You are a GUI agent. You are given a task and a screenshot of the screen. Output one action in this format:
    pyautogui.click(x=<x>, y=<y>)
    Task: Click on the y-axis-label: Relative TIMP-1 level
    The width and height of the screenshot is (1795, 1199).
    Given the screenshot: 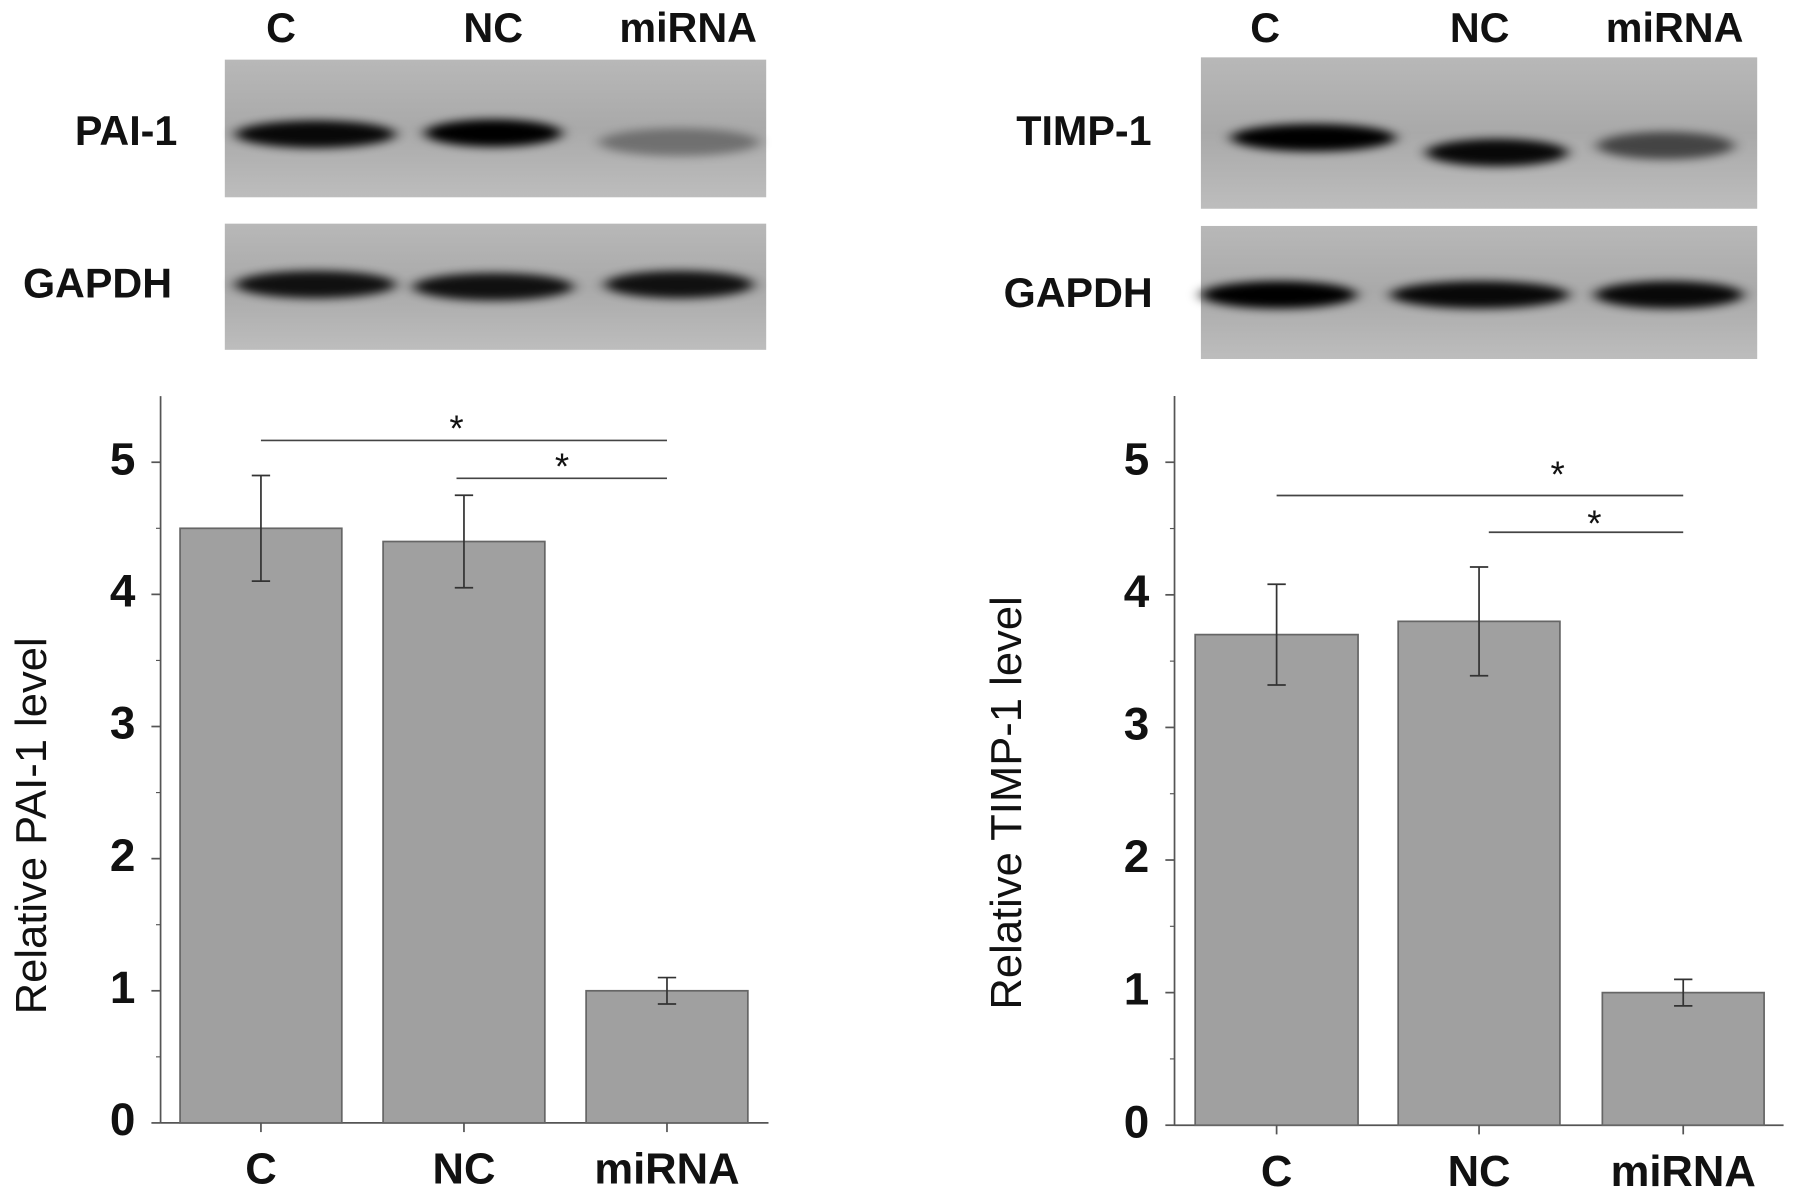 What is the action you would take?
    pyautogui.click(x=1007, y=802)
    